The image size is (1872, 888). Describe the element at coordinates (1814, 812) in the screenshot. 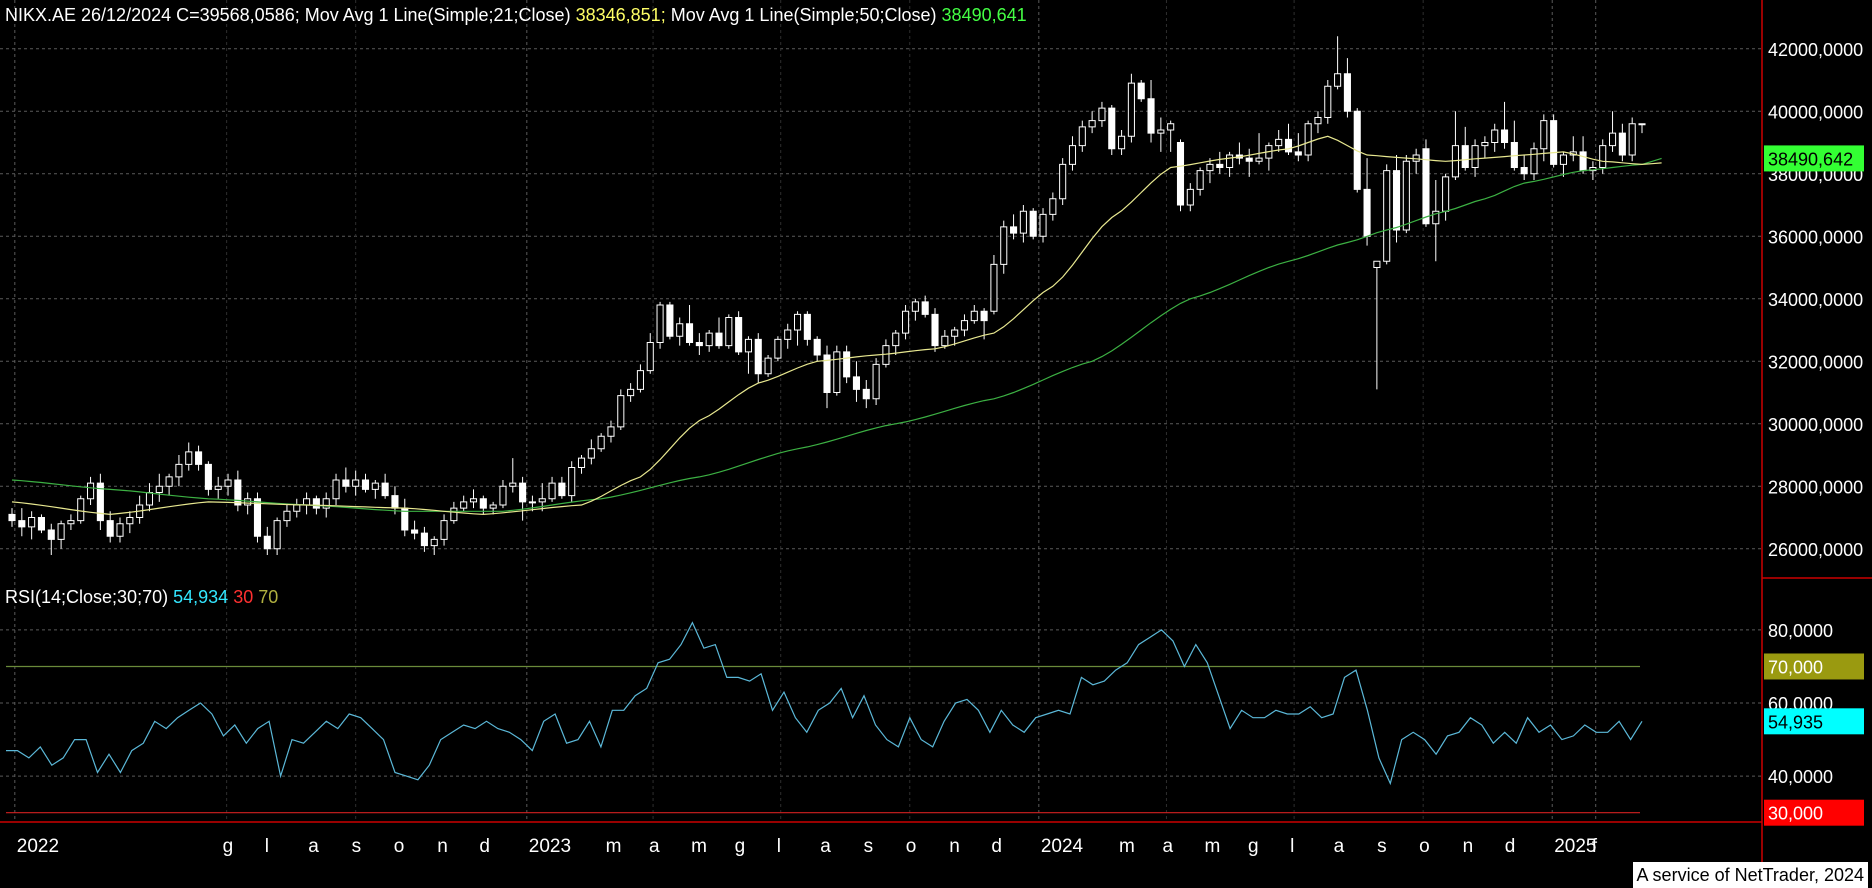

I see `rsi30-badge-bg` at that location.